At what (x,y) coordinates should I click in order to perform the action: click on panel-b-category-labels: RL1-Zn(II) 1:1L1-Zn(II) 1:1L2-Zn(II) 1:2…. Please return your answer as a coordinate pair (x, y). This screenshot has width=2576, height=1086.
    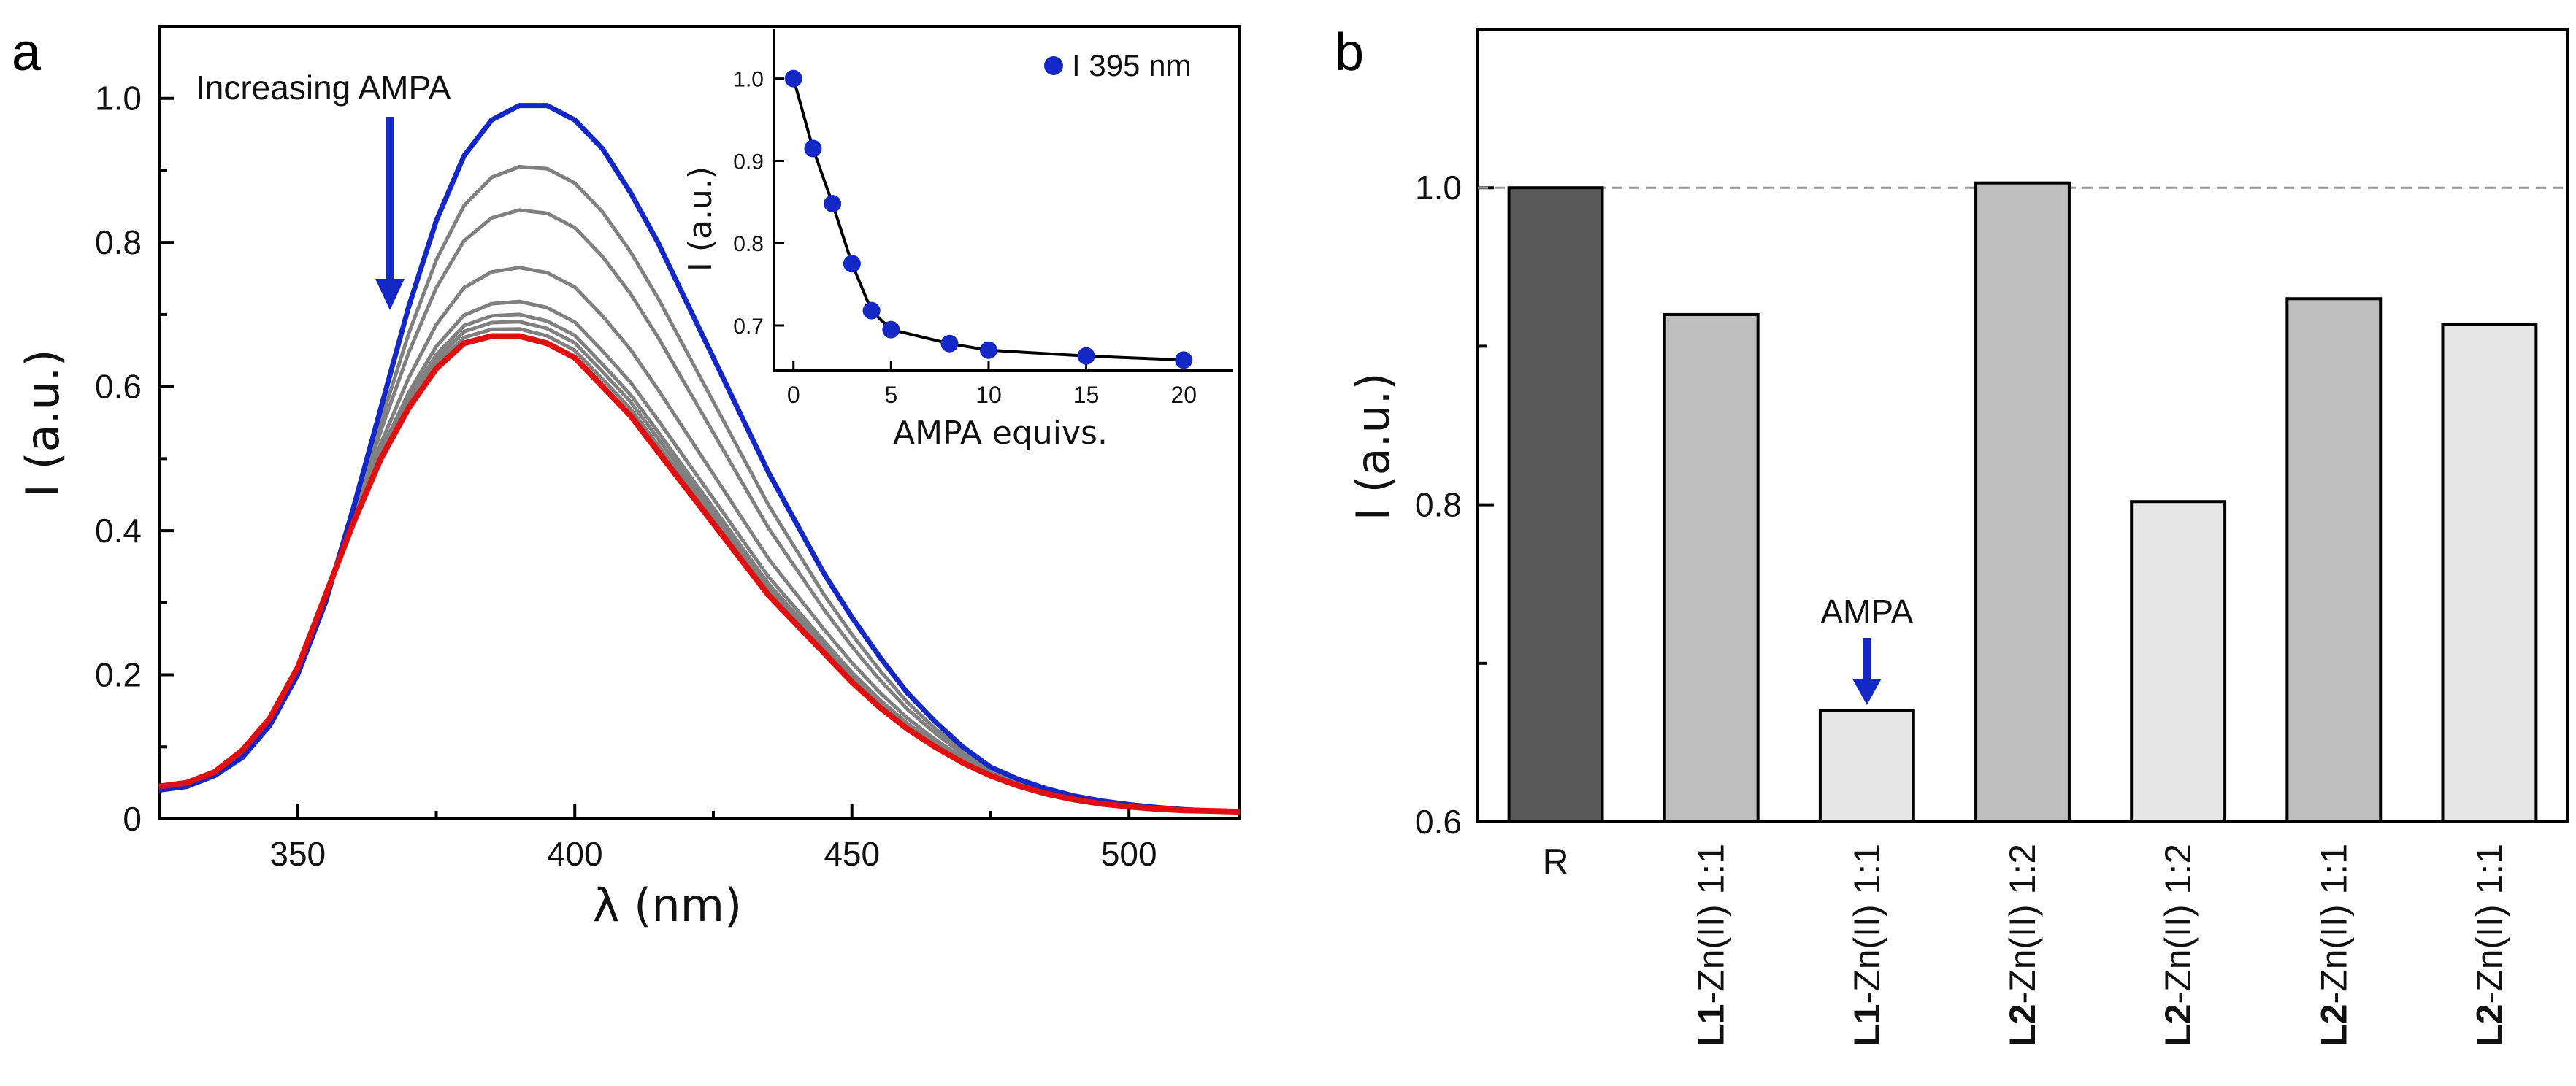
    Looking at the image, I should click on (2026, 944).